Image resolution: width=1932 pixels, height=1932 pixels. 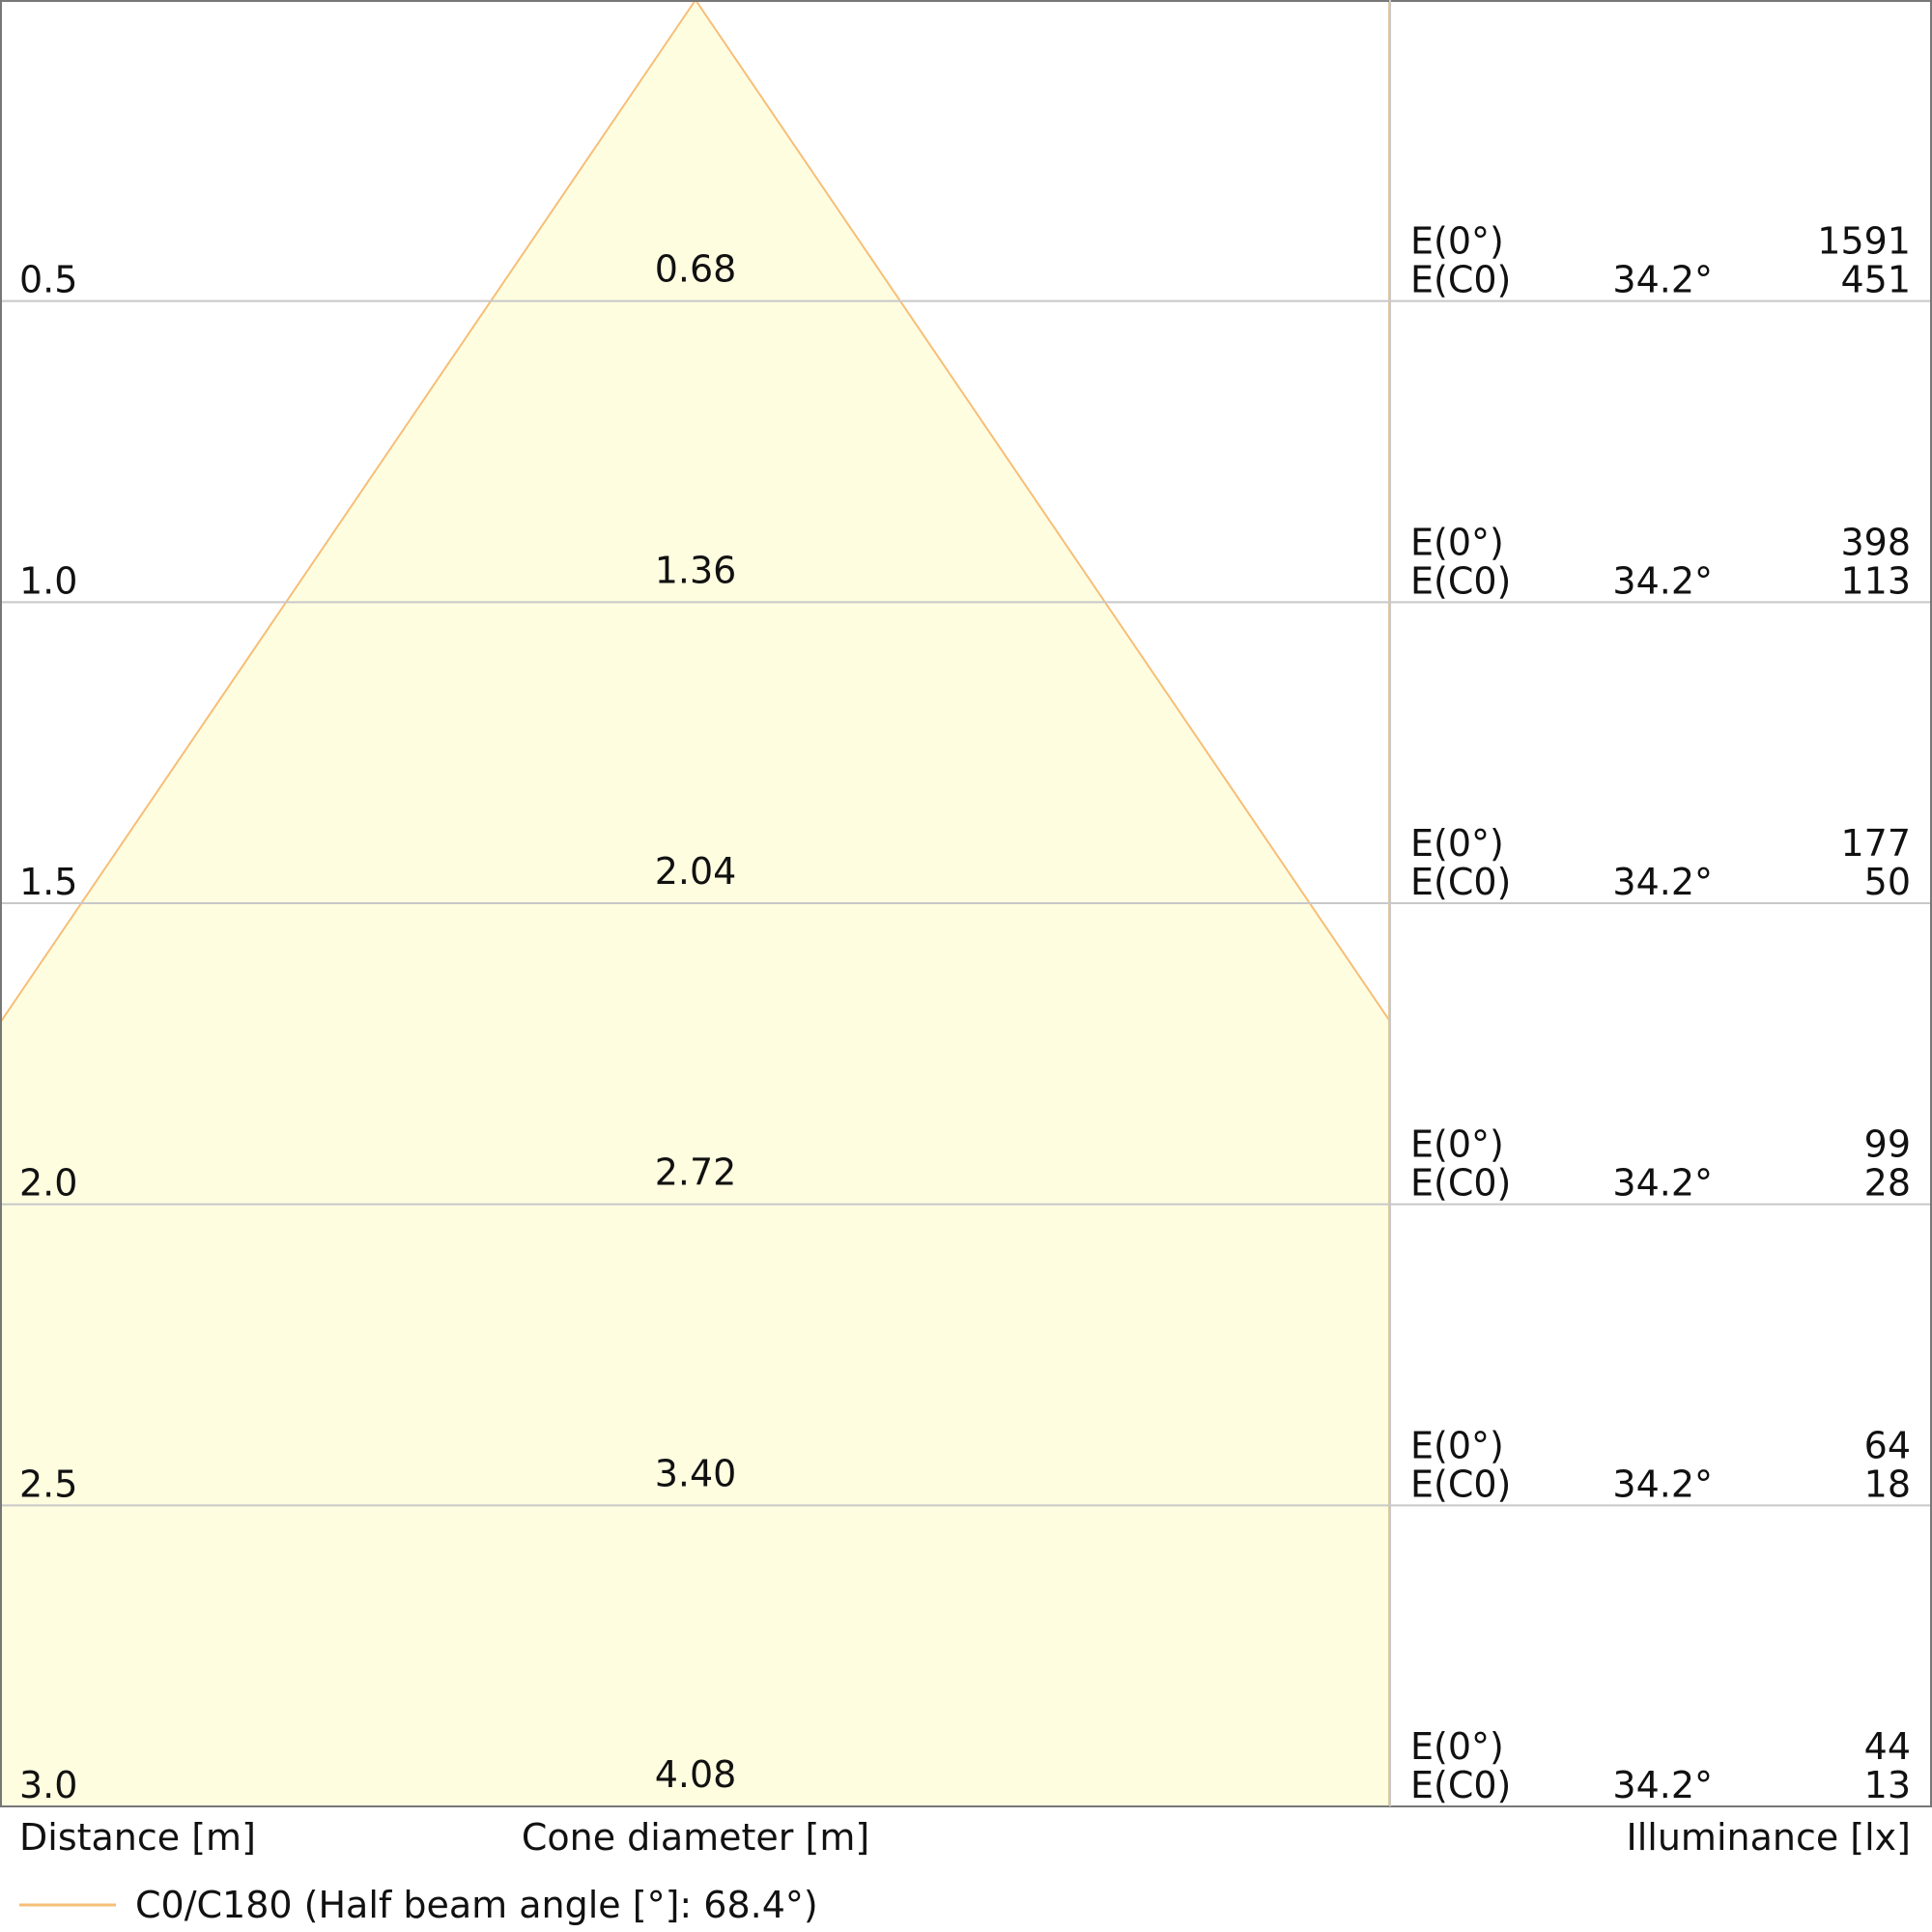 What do you see at coordinates (48, 280) in the screenshot?
I see `distance: 0.5` at bounding box center [48, 280].